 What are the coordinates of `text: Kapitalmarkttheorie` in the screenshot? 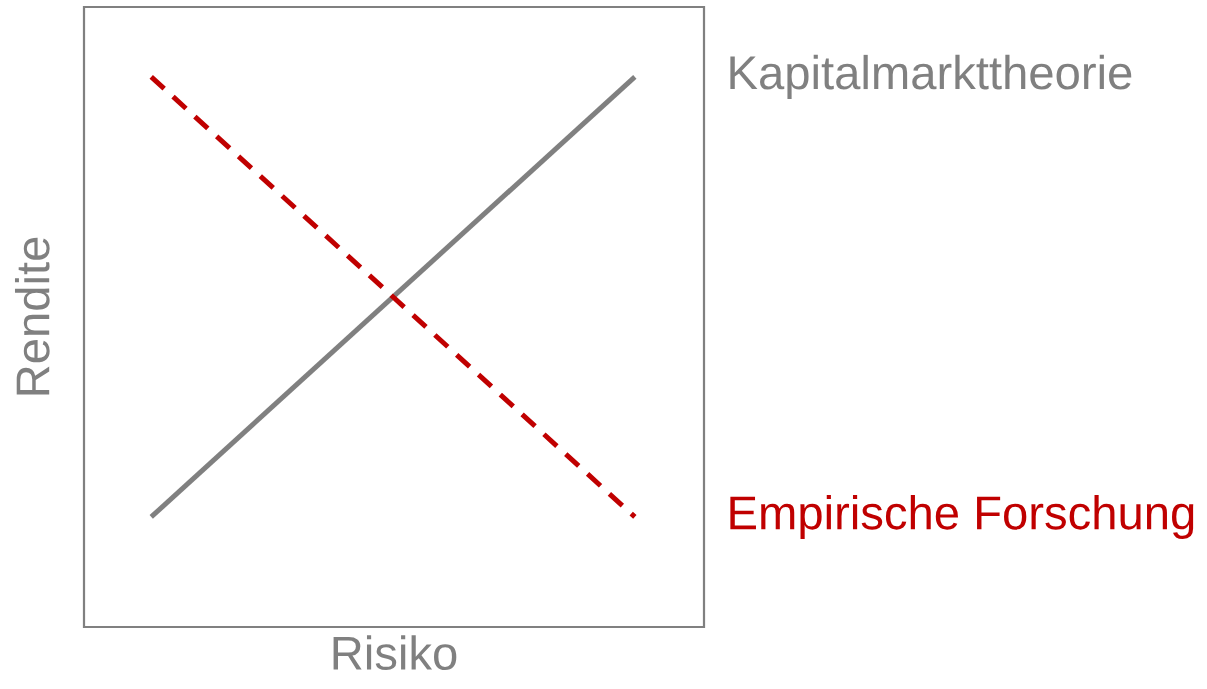 It's located at (931, 76).